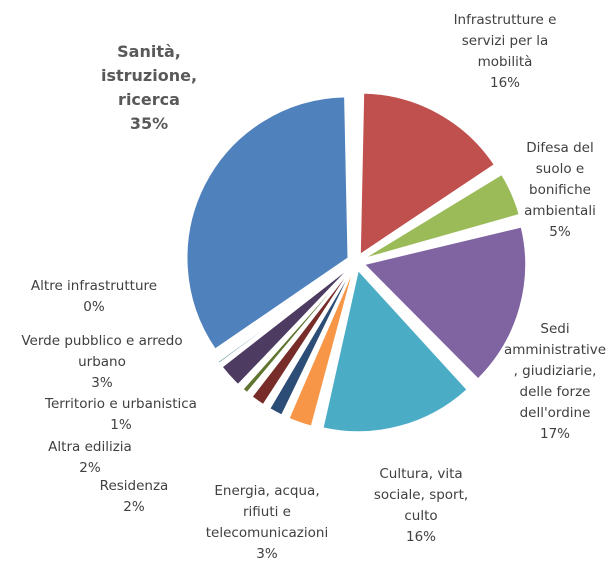 The width and height of the screenshot is (609, 562). What do you see at coordinates (149, 123) in the screenshot?
I see `slice-value-label: 35%` at bounding box center [149, 123].